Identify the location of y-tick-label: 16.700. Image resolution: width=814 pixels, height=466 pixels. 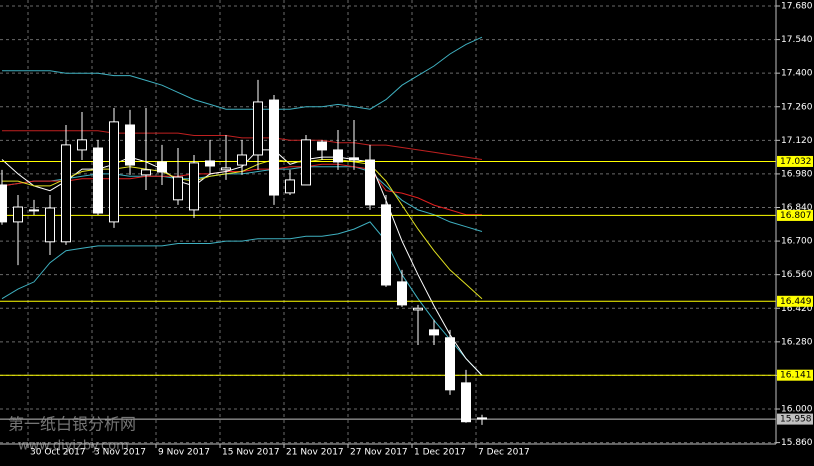
(797, 242).